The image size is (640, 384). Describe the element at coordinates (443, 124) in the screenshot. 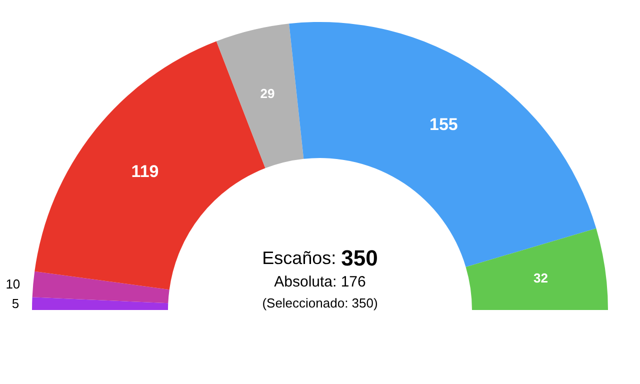

I see `data-label: 155` at that location.